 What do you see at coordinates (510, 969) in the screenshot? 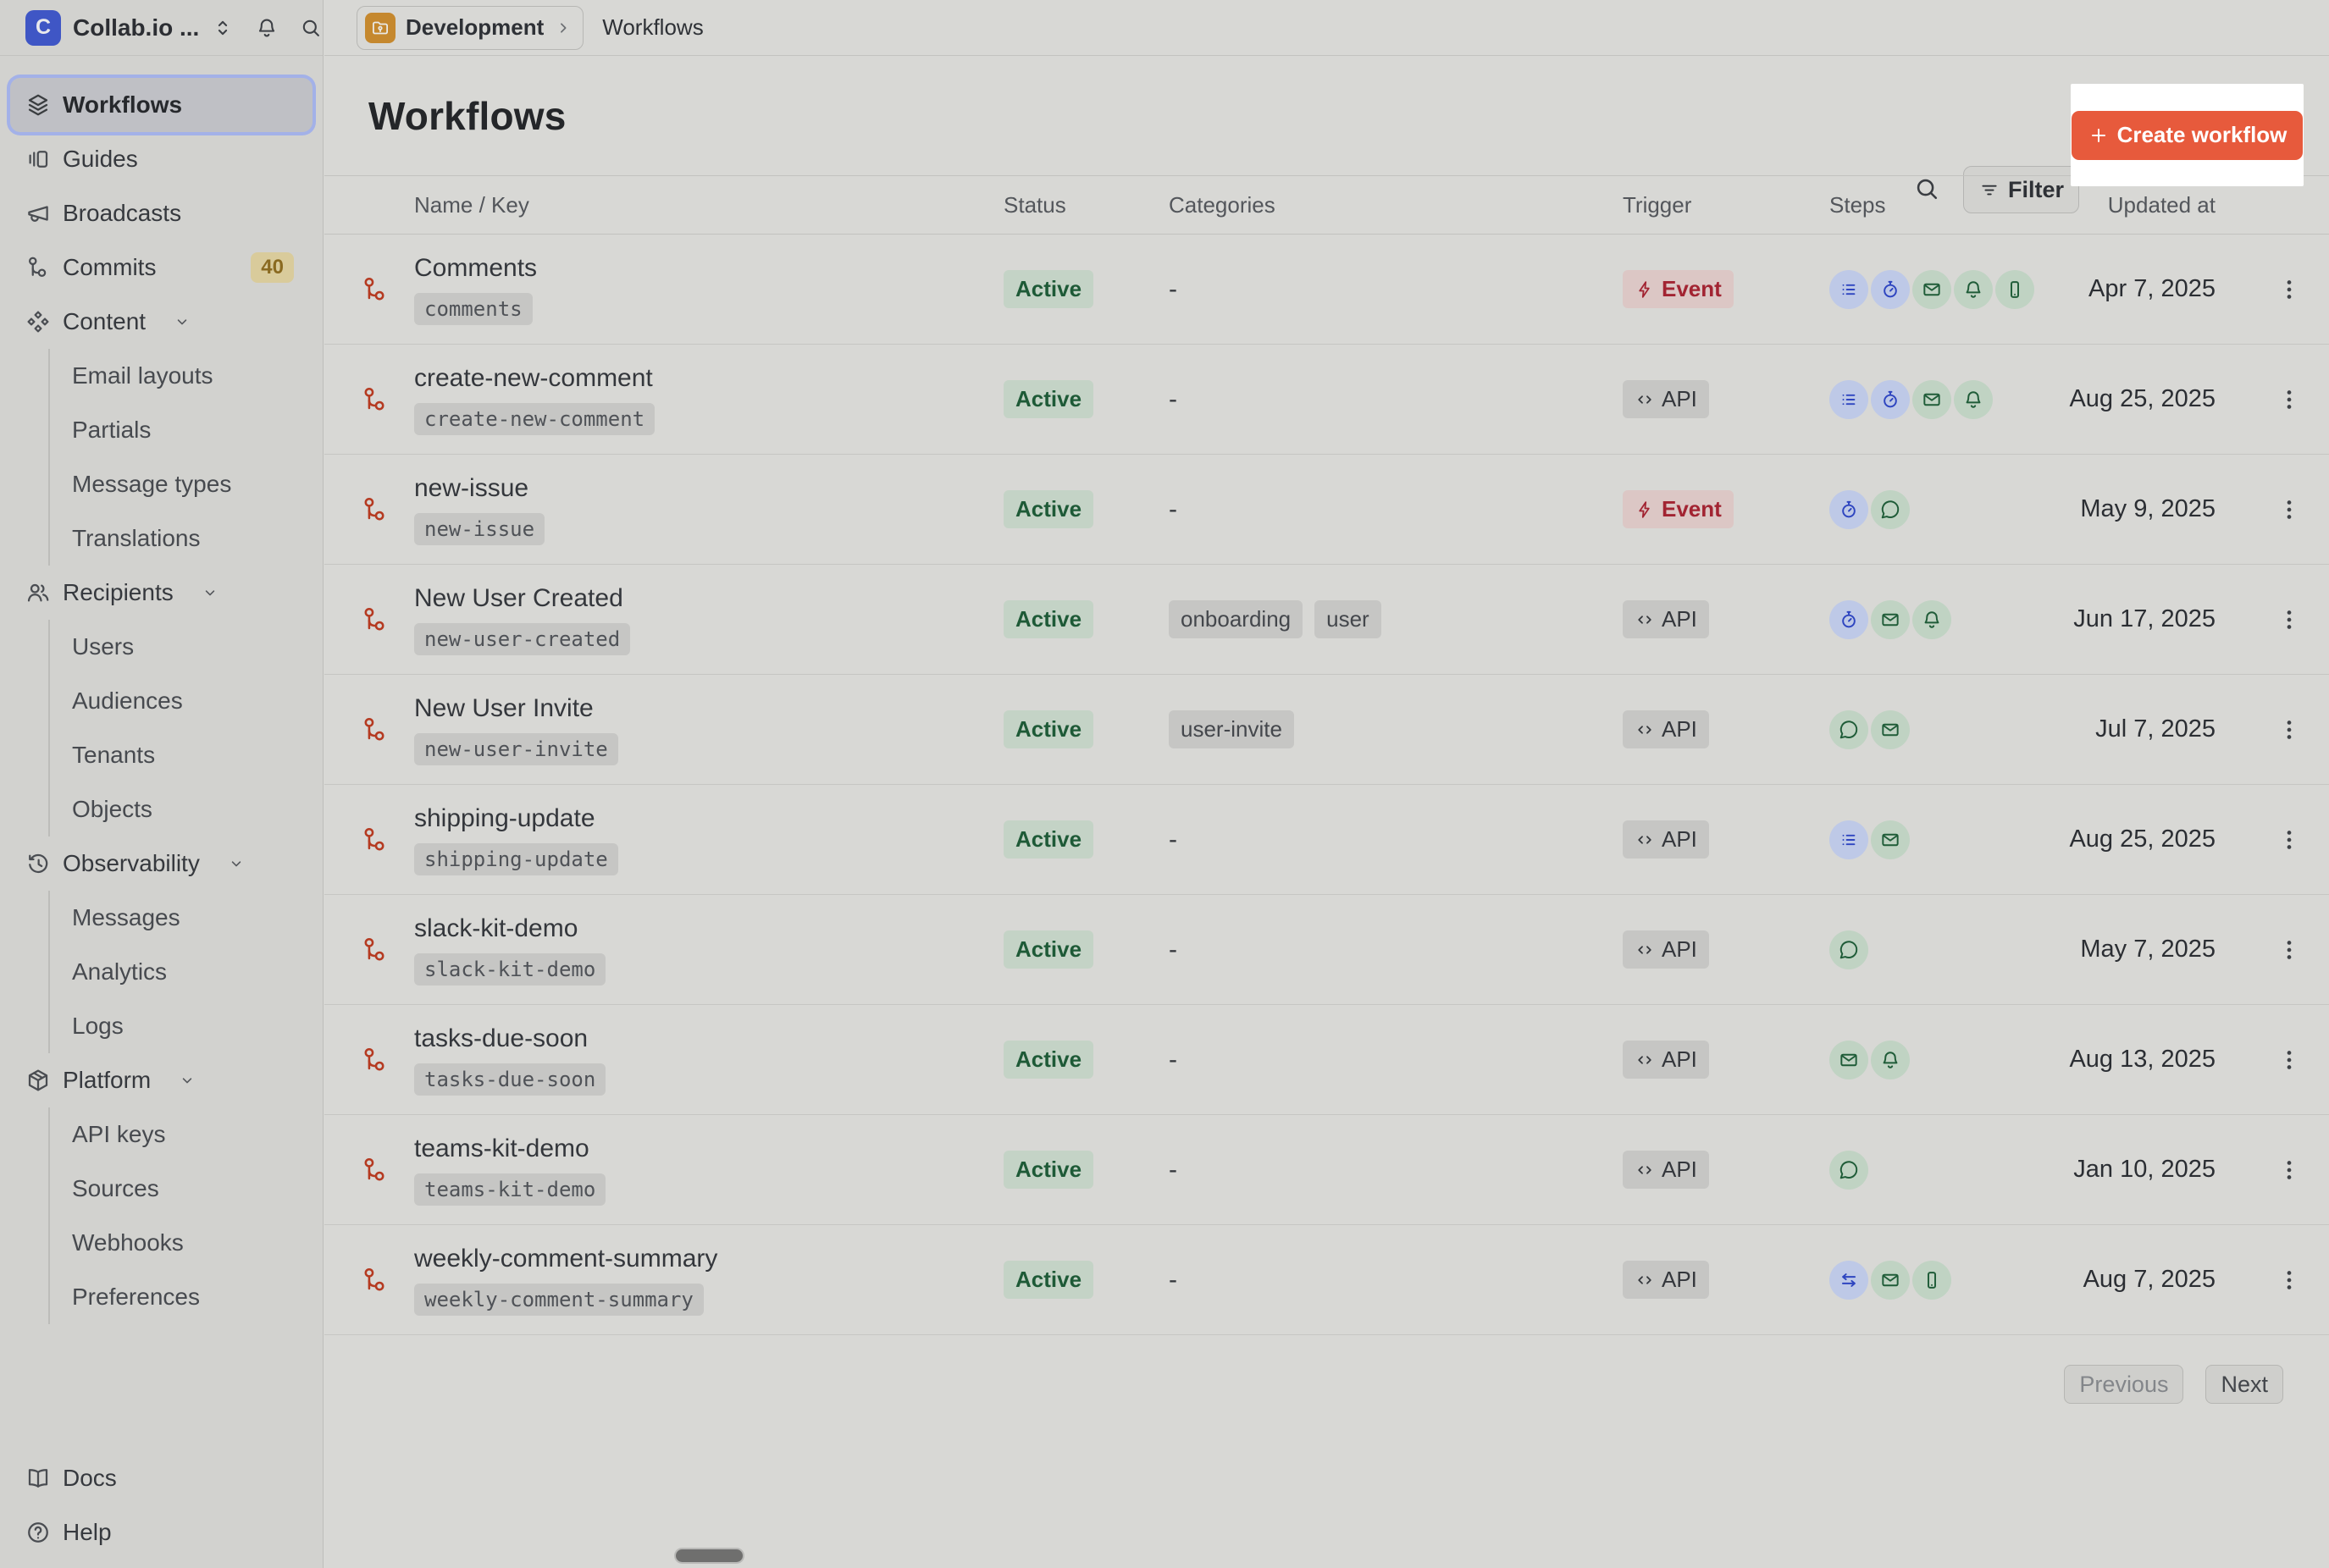
I see `workflow-key: slack-kit-demo` at bounding box center [510, 969].